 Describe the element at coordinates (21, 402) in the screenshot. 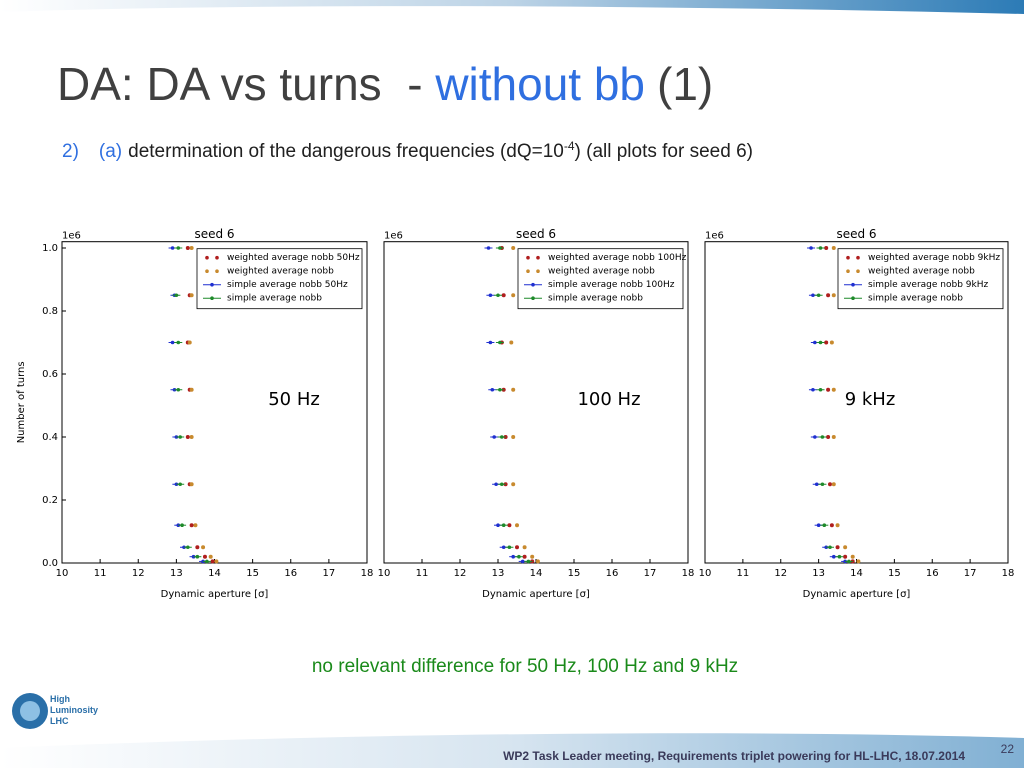

I see `y-axis-label: Number of turns` at that location.